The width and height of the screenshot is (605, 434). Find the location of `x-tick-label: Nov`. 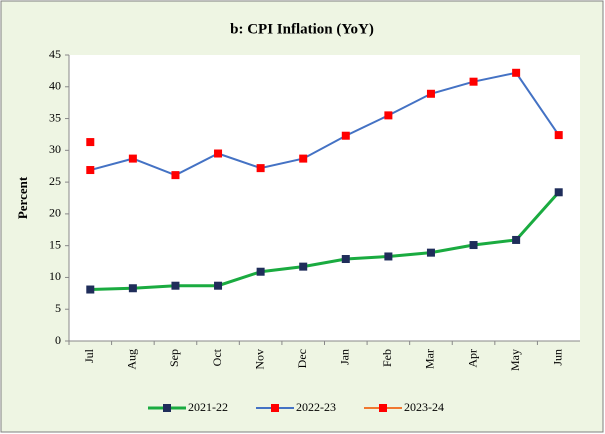

x-tick-label: Nov is located at coordinates (259, 359).